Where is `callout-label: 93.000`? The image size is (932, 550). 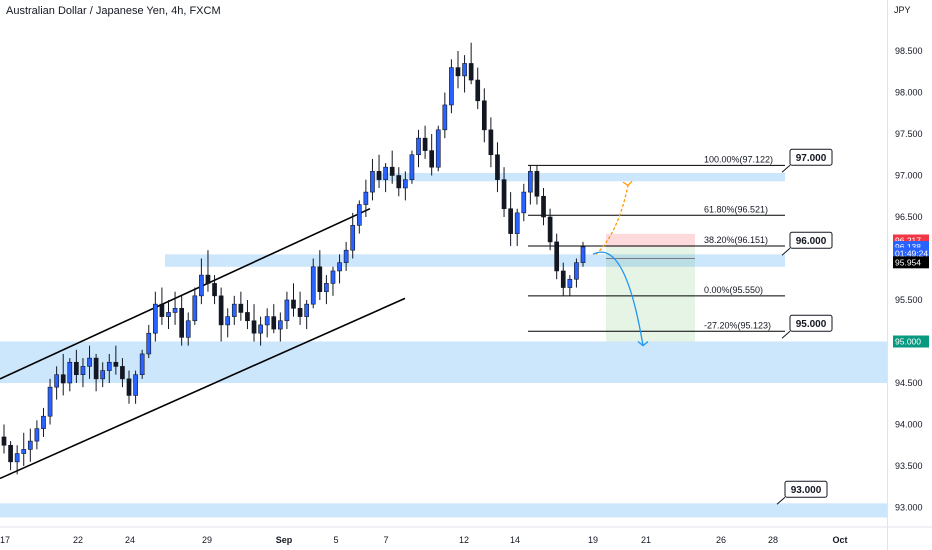
callout-label: 93.000 is located at coordinates (806, 490).